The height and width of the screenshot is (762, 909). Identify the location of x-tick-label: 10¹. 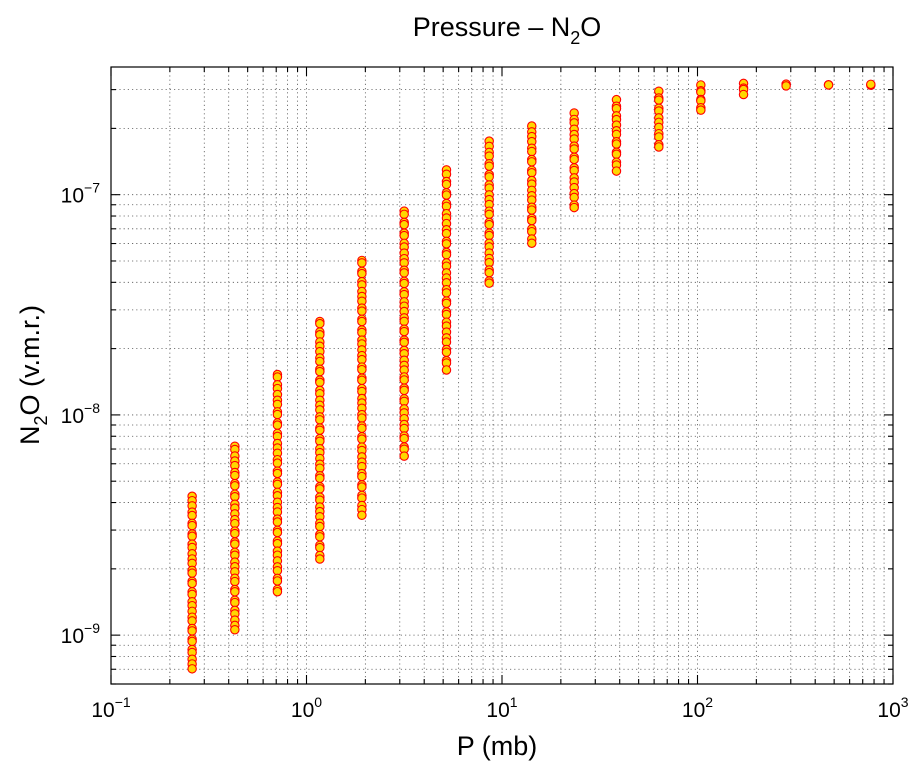
(501, 708).